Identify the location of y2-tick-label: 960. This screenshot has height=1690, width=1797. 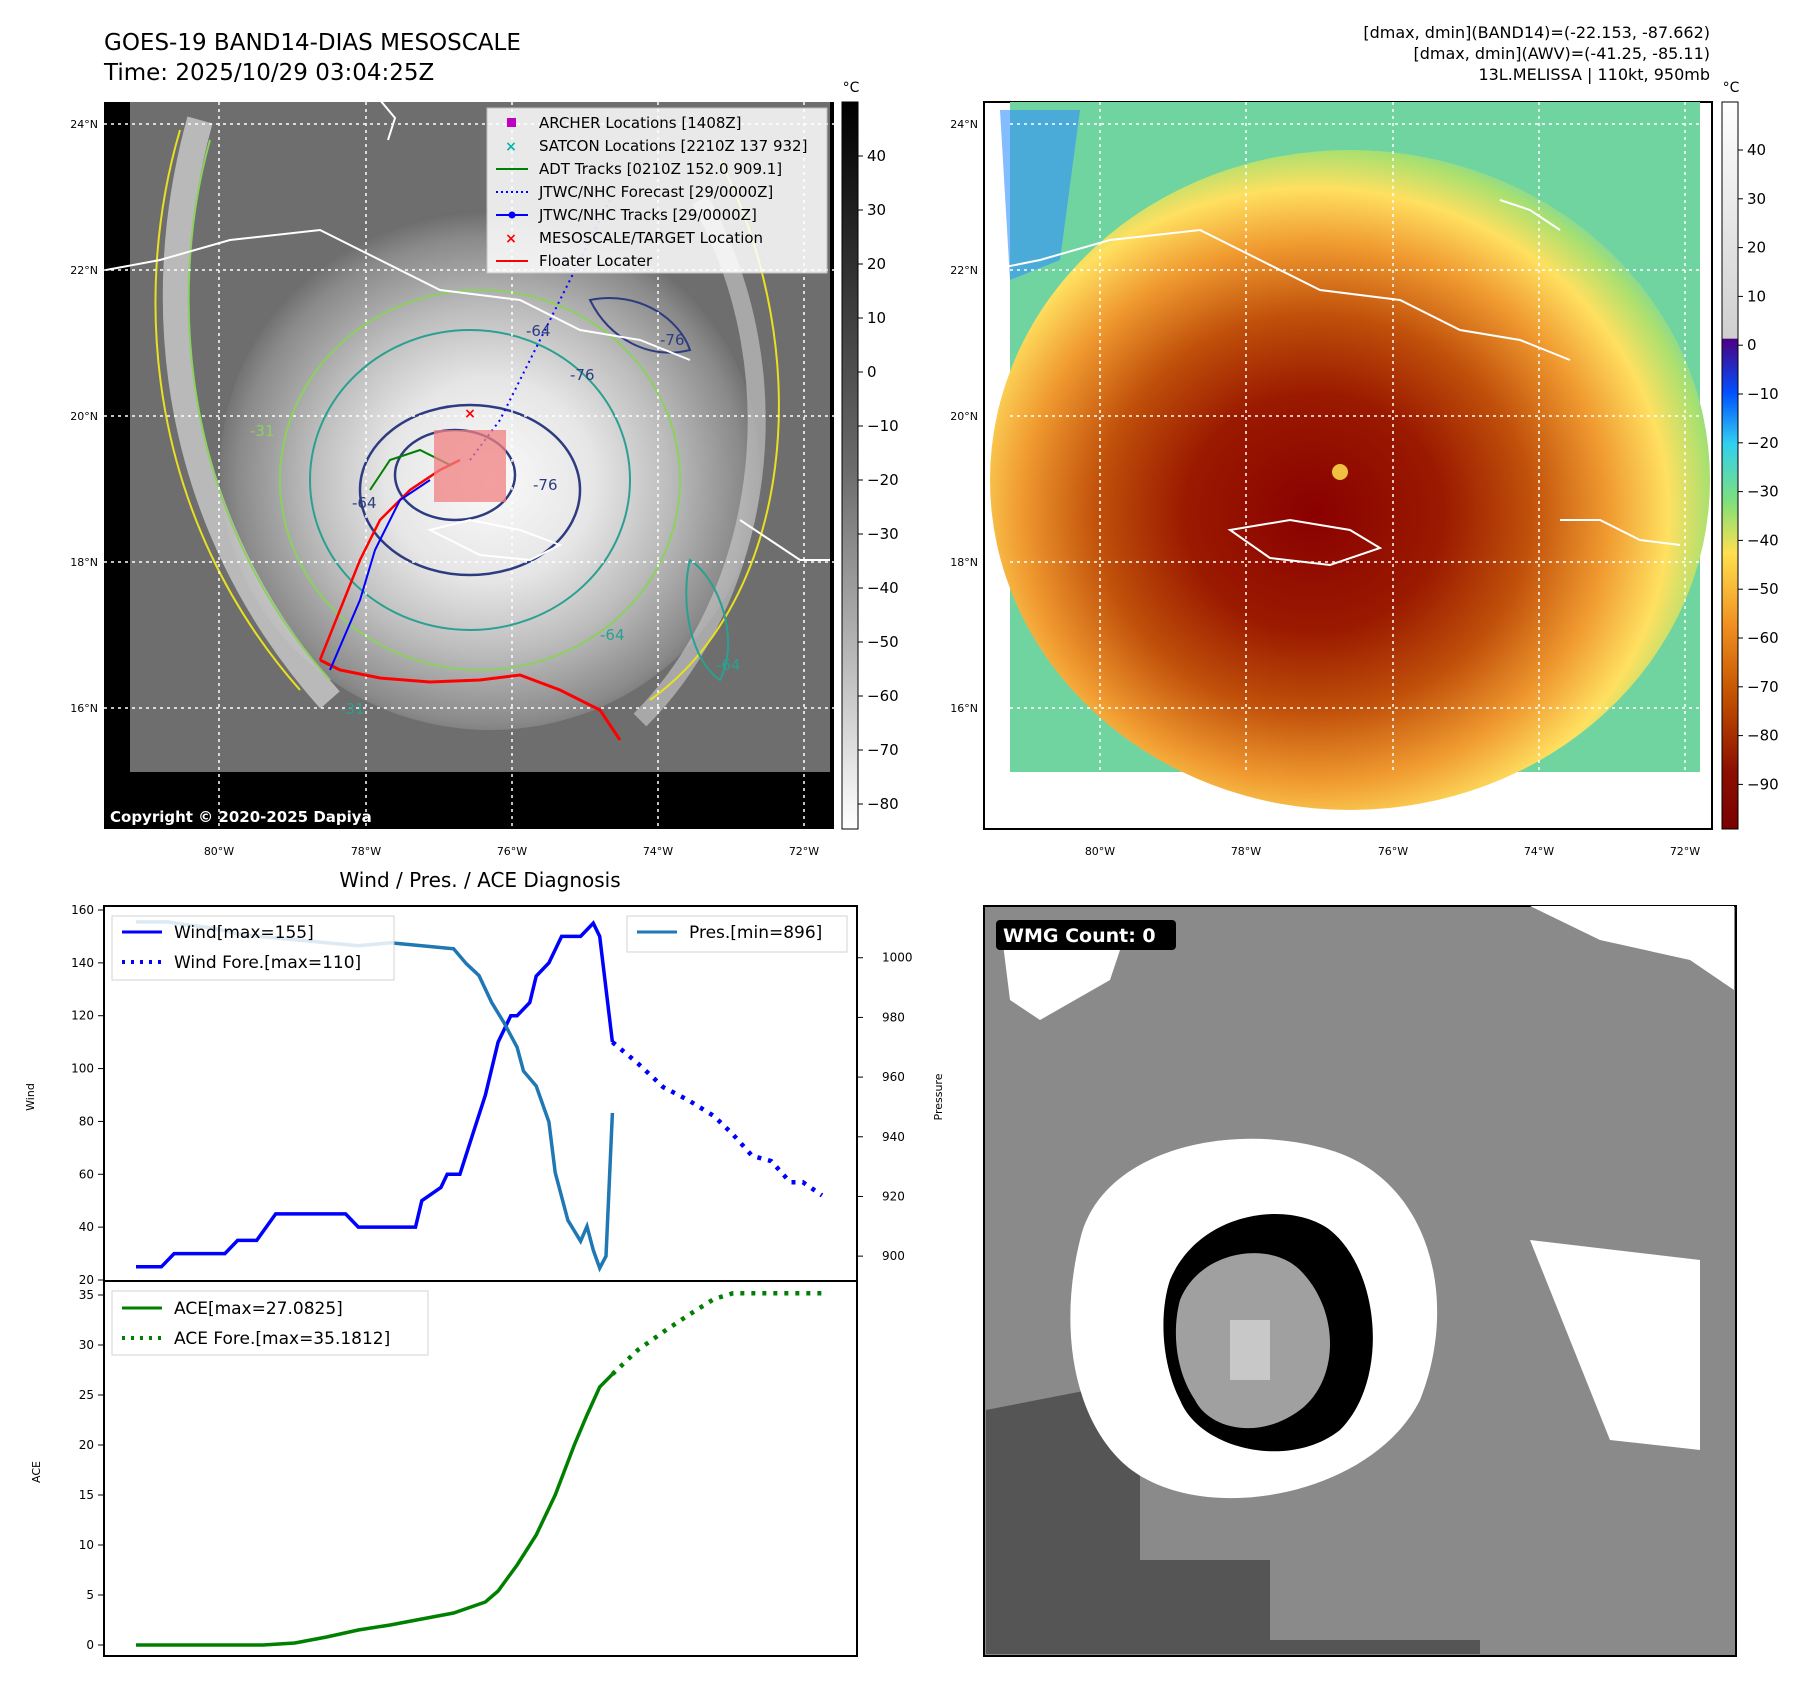
(893, 1077).